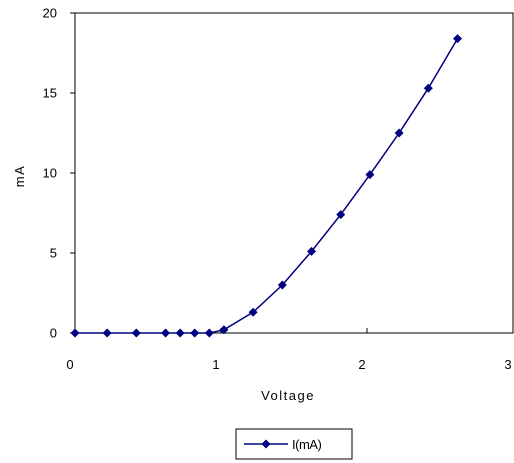 This screenshot has height=463, width=514. What do you see at coordinates (215, 364) in the screenshot?
I see `x-tick-label: 1` at bounding box center [215, 364].